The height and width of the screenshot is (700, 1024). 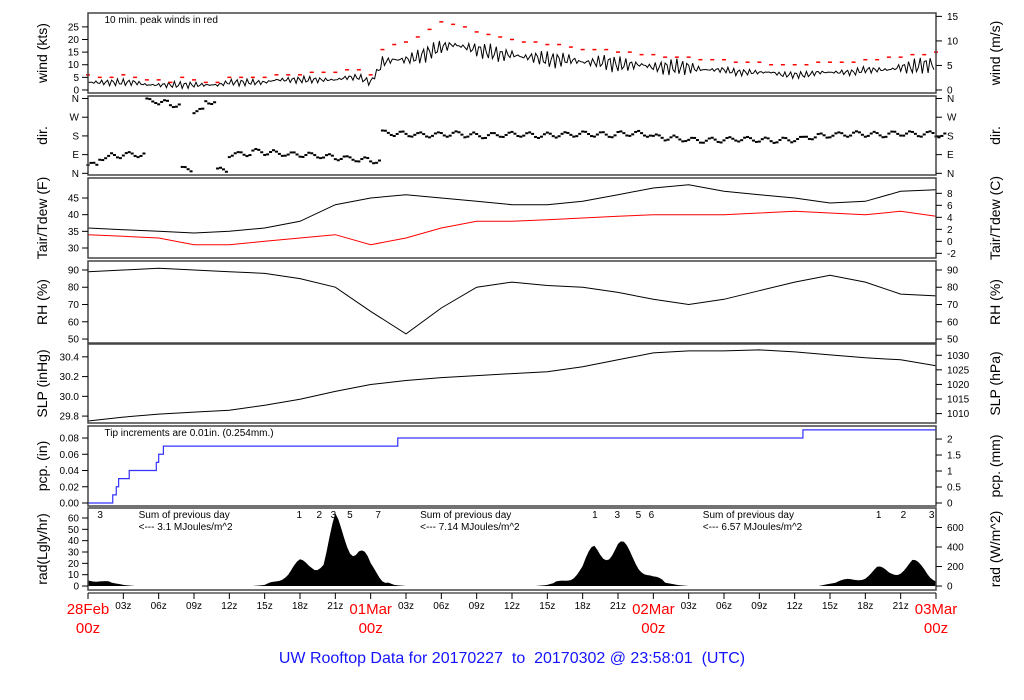 What do you see at coordinates (42, 383) in the screenshot?
I see `y-axis-label: SLP (inHg)` at bounding box center [42, 383].